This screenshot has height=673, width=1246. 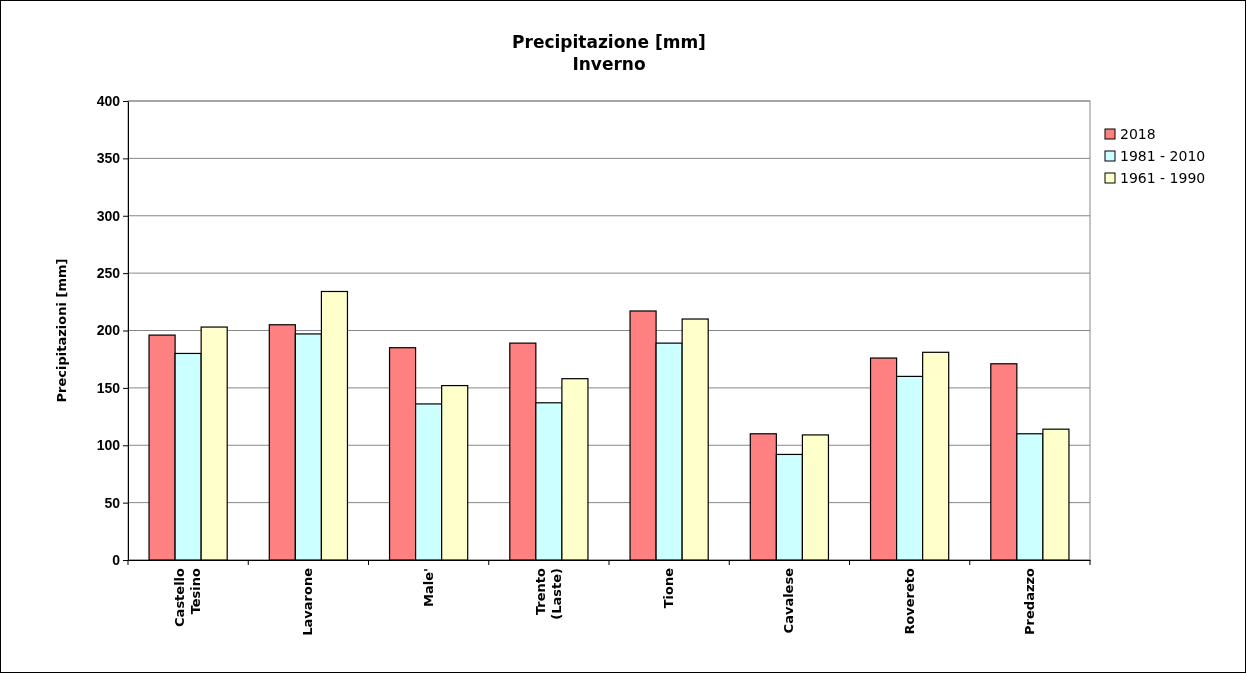 I want to click on legend-label: 1961 - 1990, so click(x=1163, y=178).